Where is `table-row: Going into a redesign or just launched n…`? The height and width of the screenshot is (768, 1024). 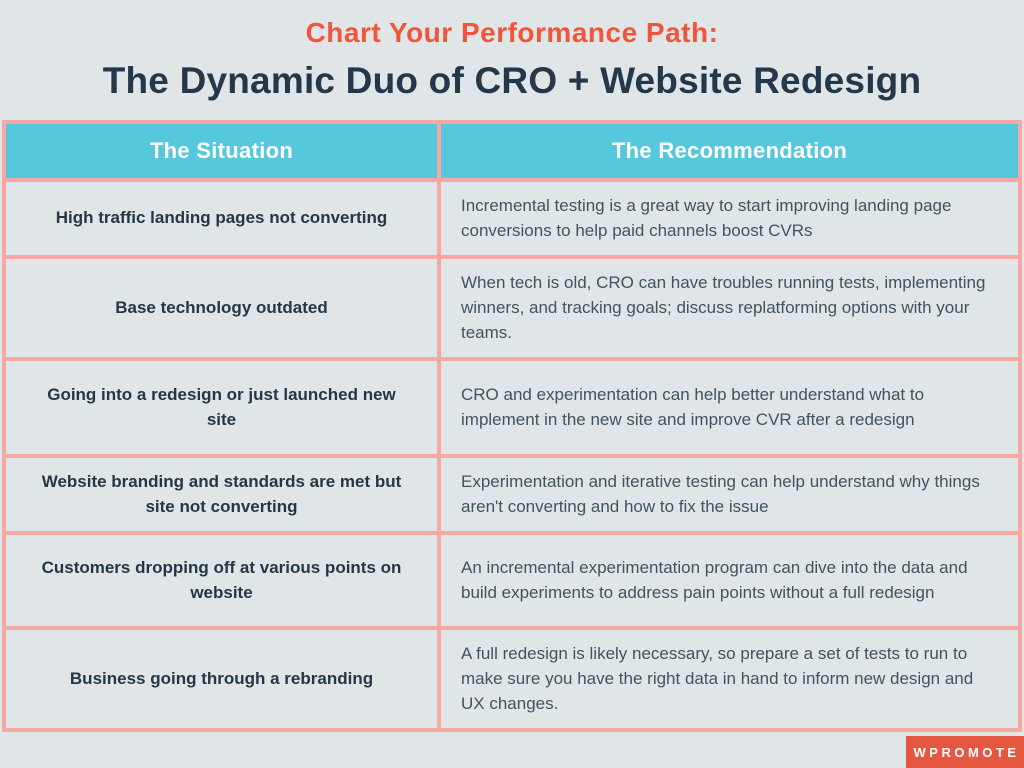 table-row: Going into a redesign or just launched n… is located at coordinates (512, 408).